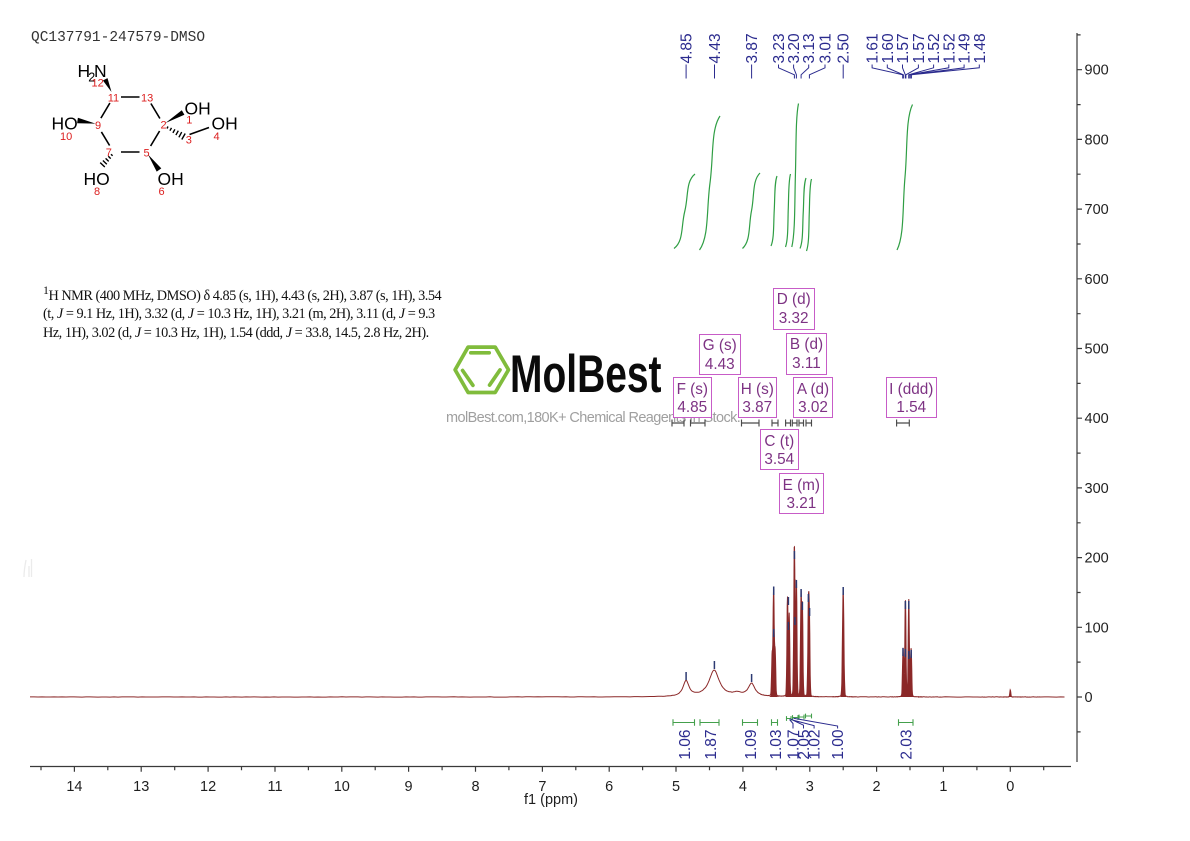  What do you see at coordinates (838, 744) in the screenshot?
I see `svg-text: 1.00` at bounding box center [838, 744].